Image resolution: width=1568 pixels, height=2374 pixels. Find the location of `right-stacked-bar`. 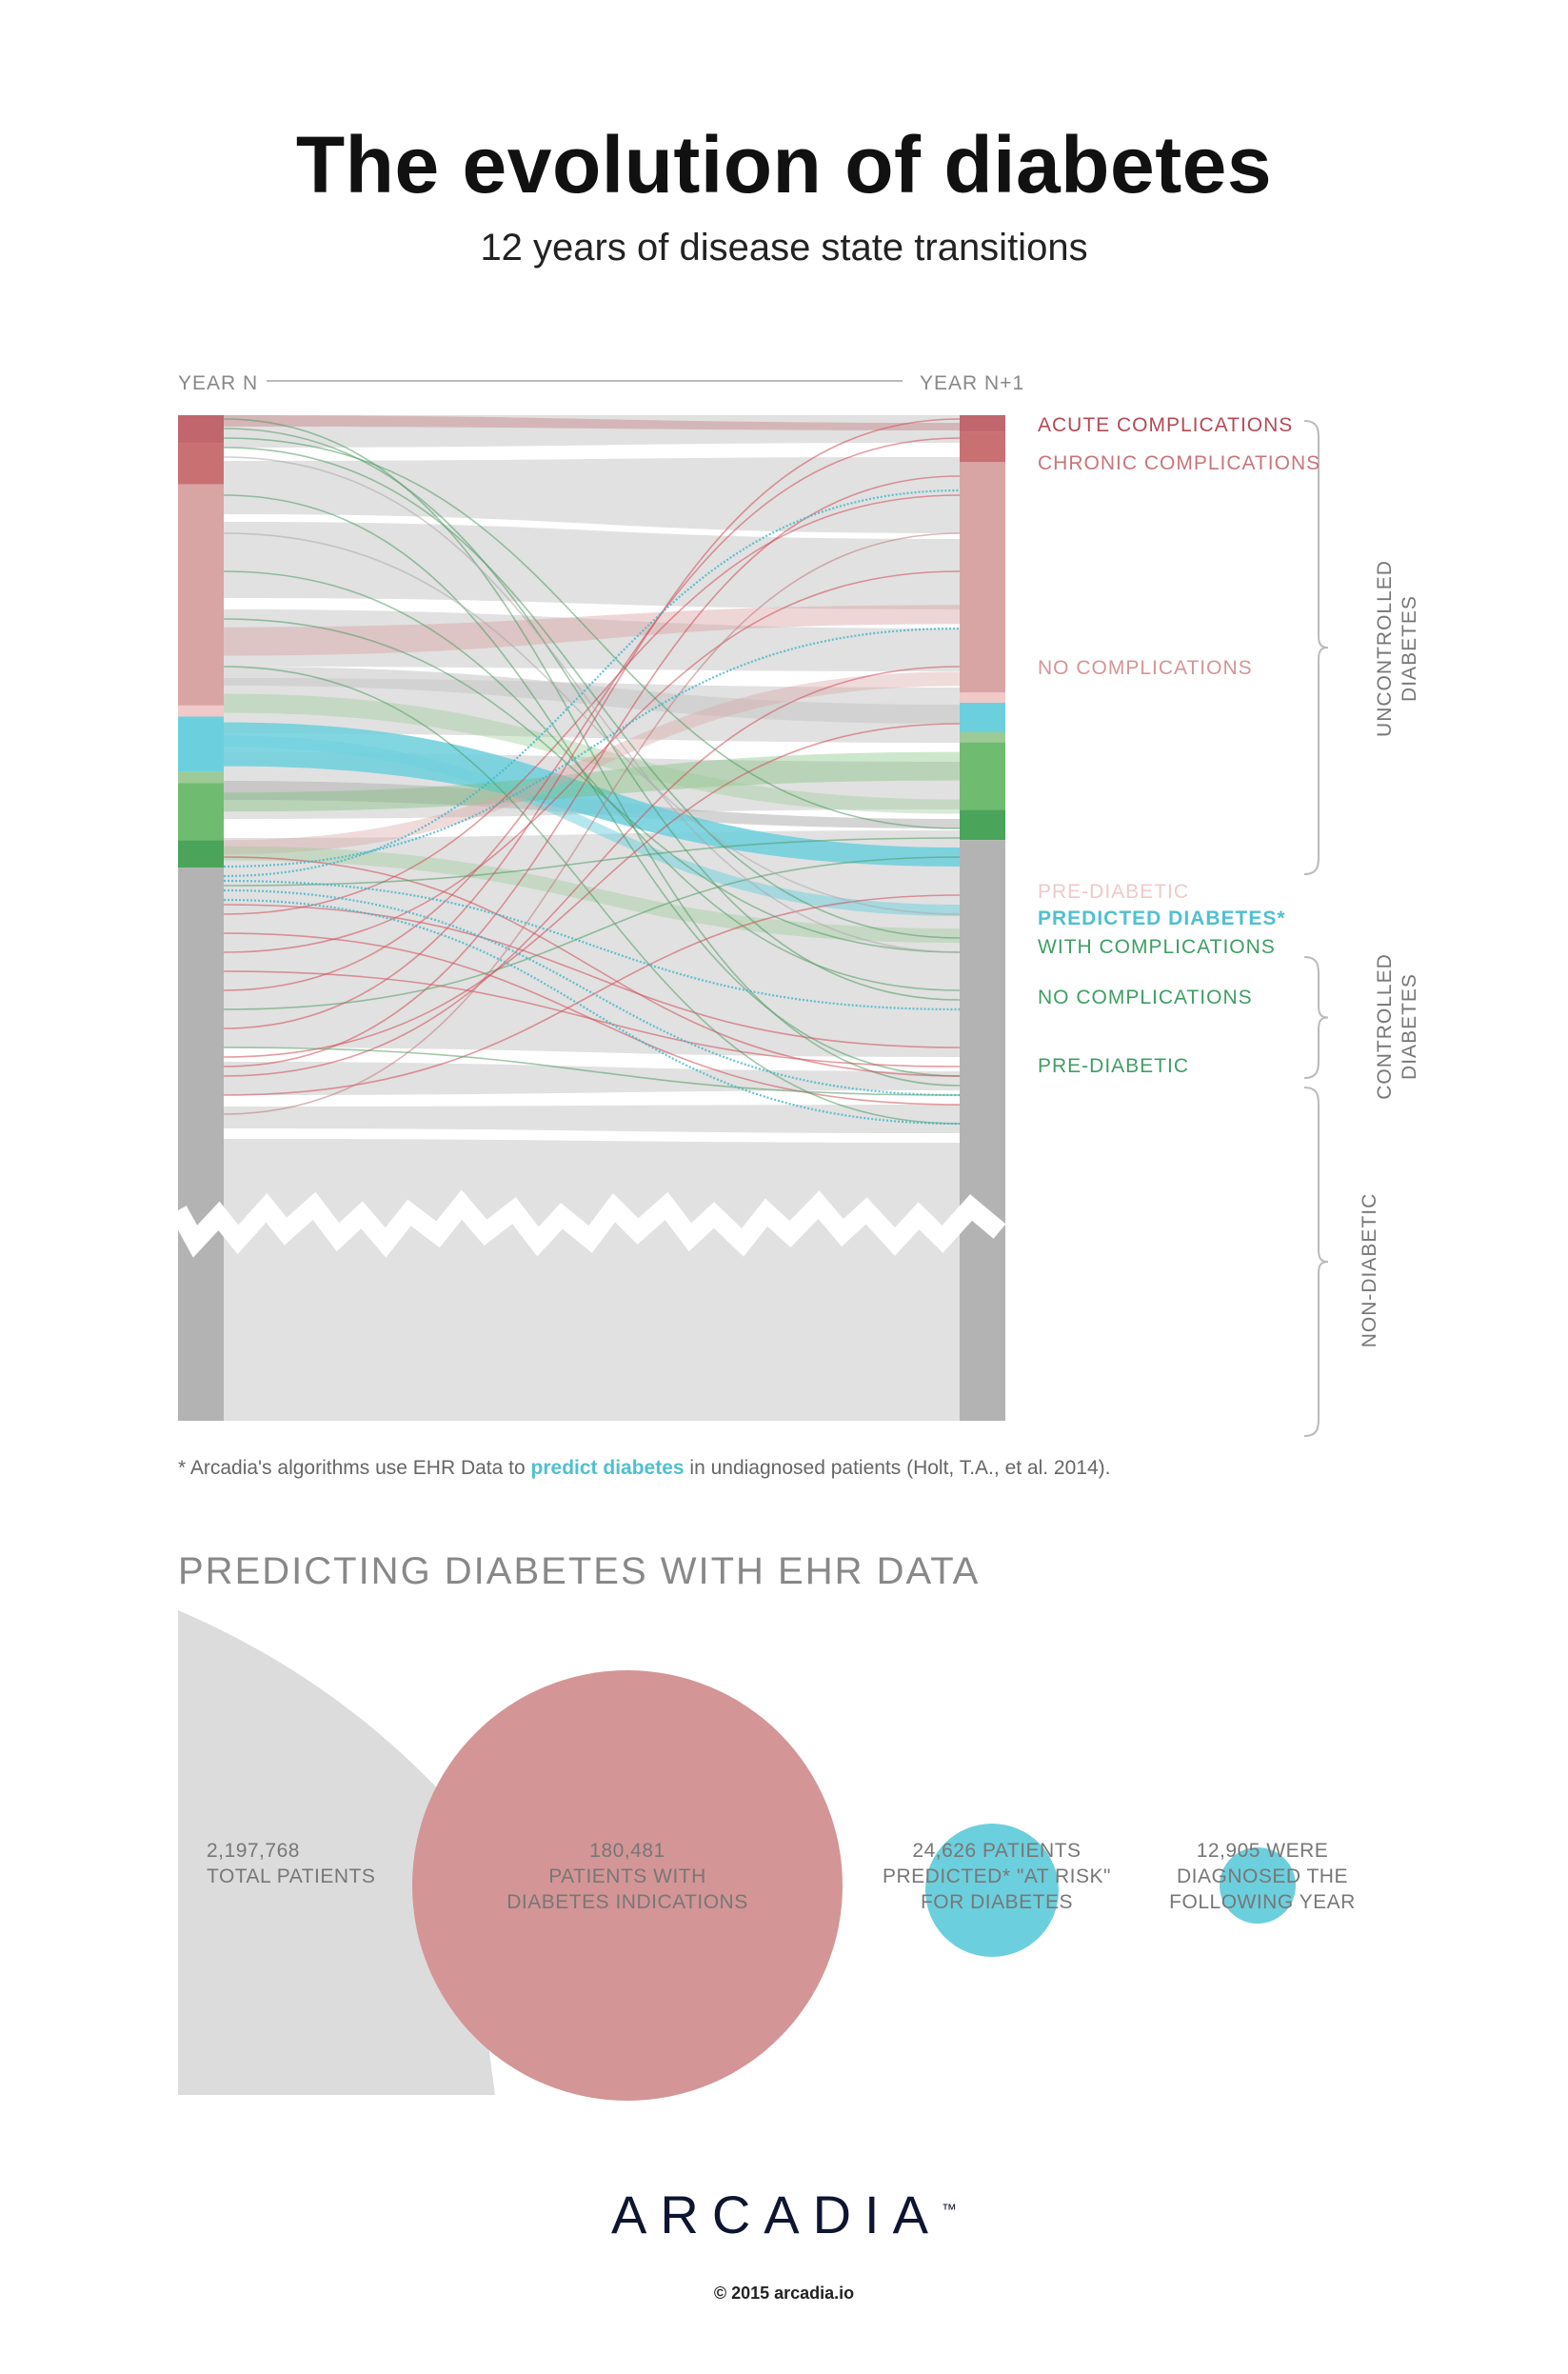

right-stacked-bar is located at coordinates (983, 918).